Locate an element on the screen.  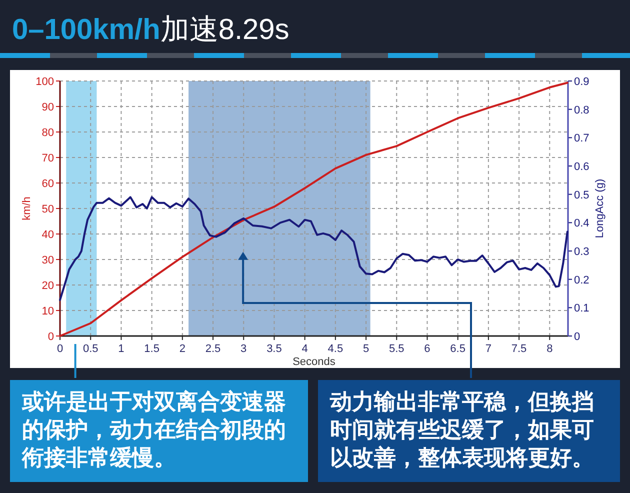
chart-title: 0–100km/h加速8.29s is located at coordinates (151, 30).